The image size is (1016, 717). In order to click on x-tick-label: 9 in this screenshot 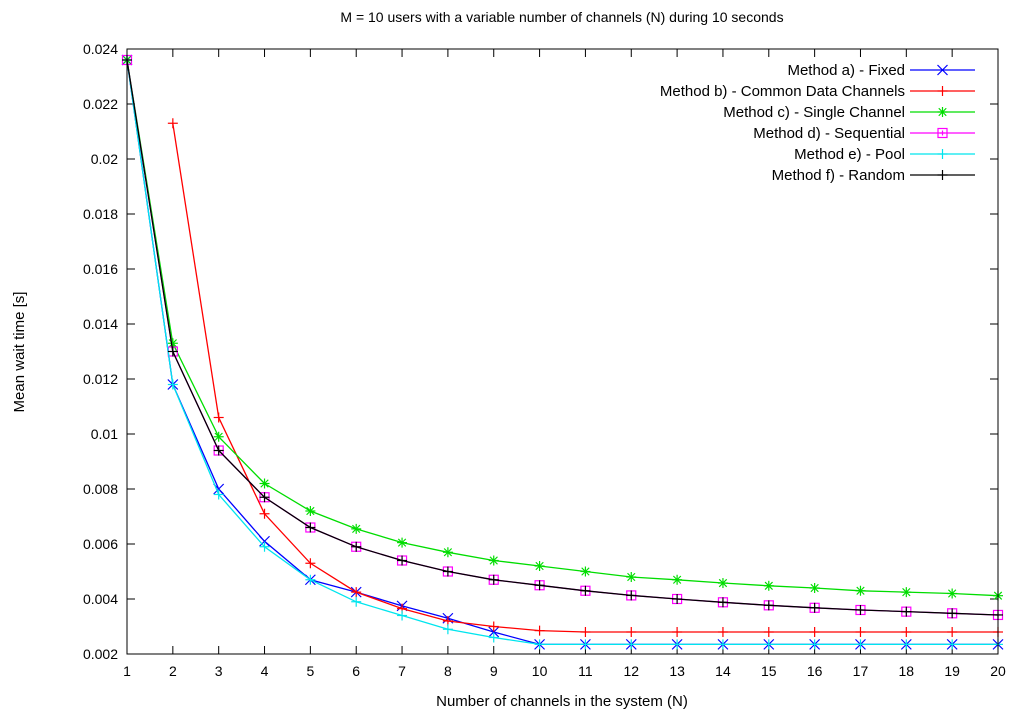, I will do `click(494, 671)`.